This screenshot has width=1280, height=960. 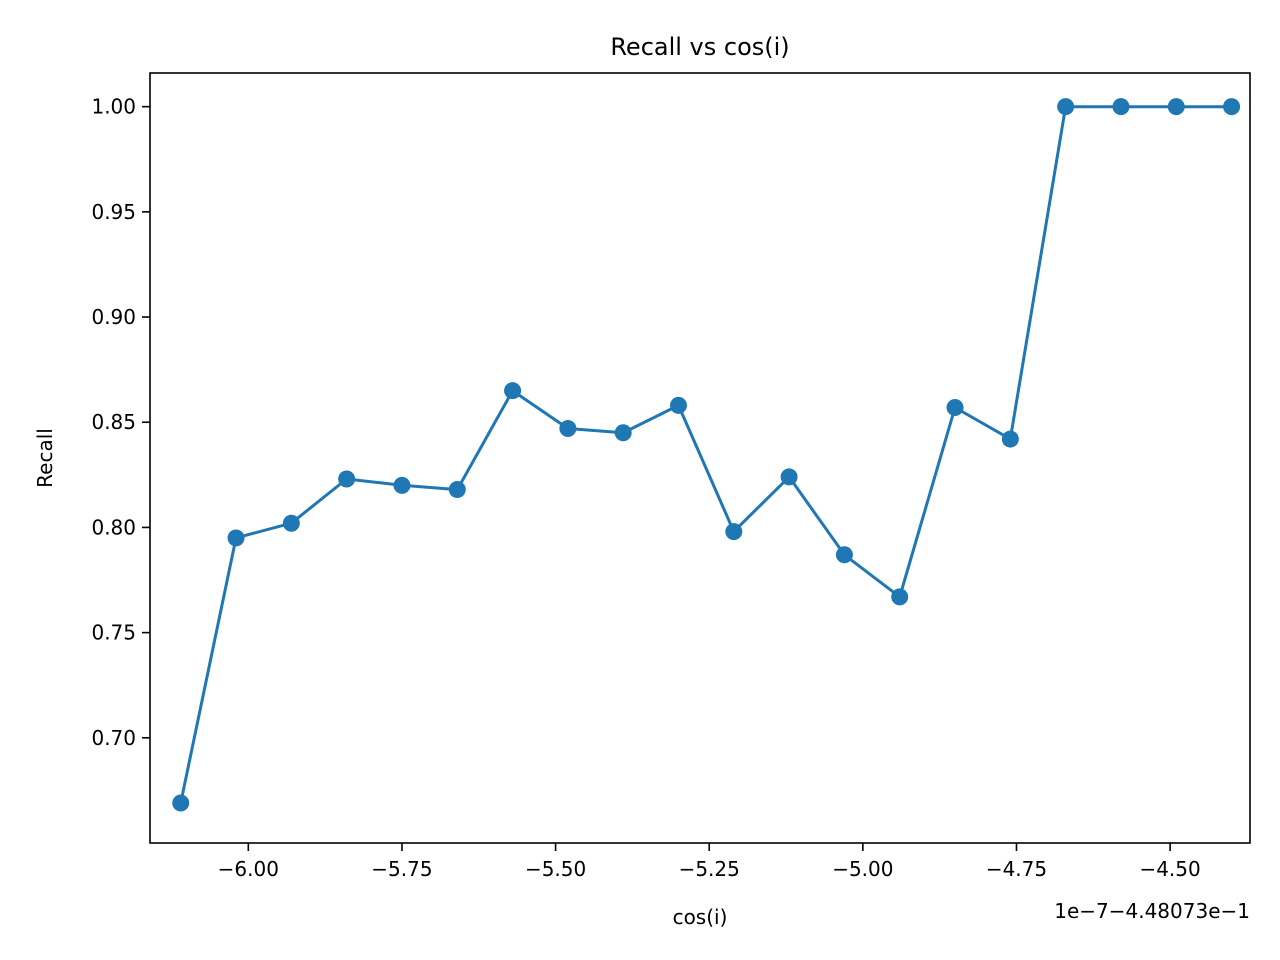 I want to click on y-axis-ticks: 0.70 0.75 0.80 0.85 0.90 0.95 1.00, so click(x=120, y=422).